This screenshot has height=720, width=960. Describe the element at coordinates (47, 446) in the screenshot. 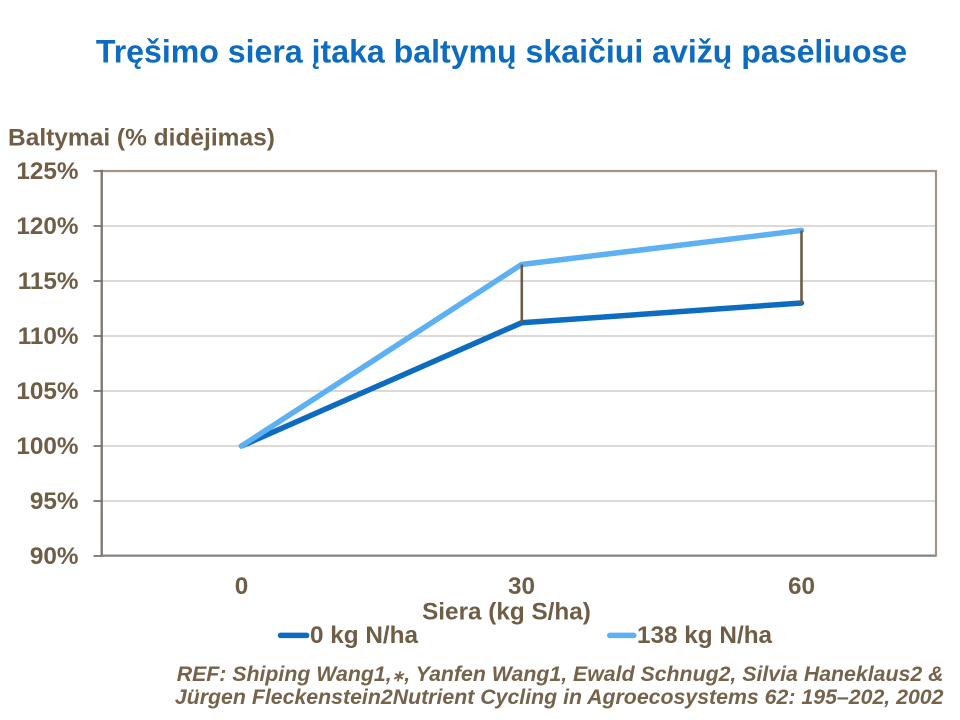

I see `svg-text: 100%` at that location.